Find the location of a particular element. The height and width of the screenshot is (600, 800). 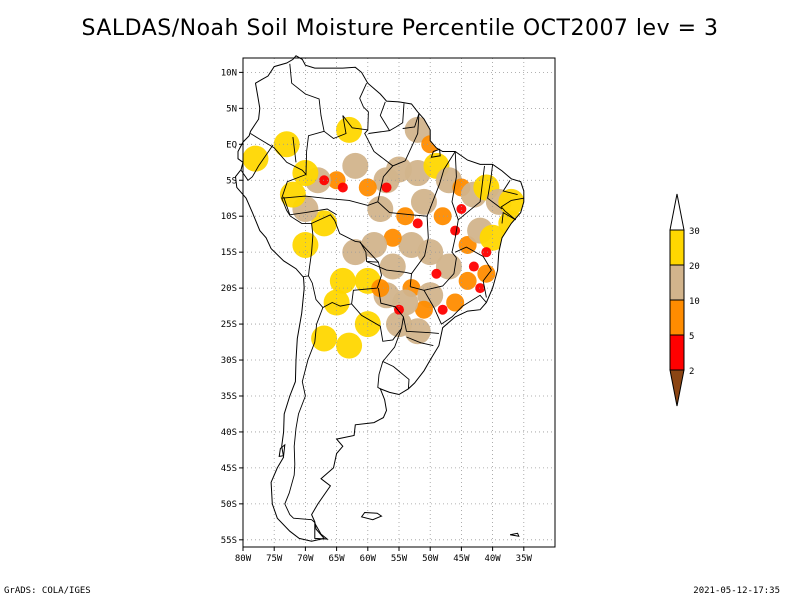

legend-label: 2 is located at coordinates (691, 372).